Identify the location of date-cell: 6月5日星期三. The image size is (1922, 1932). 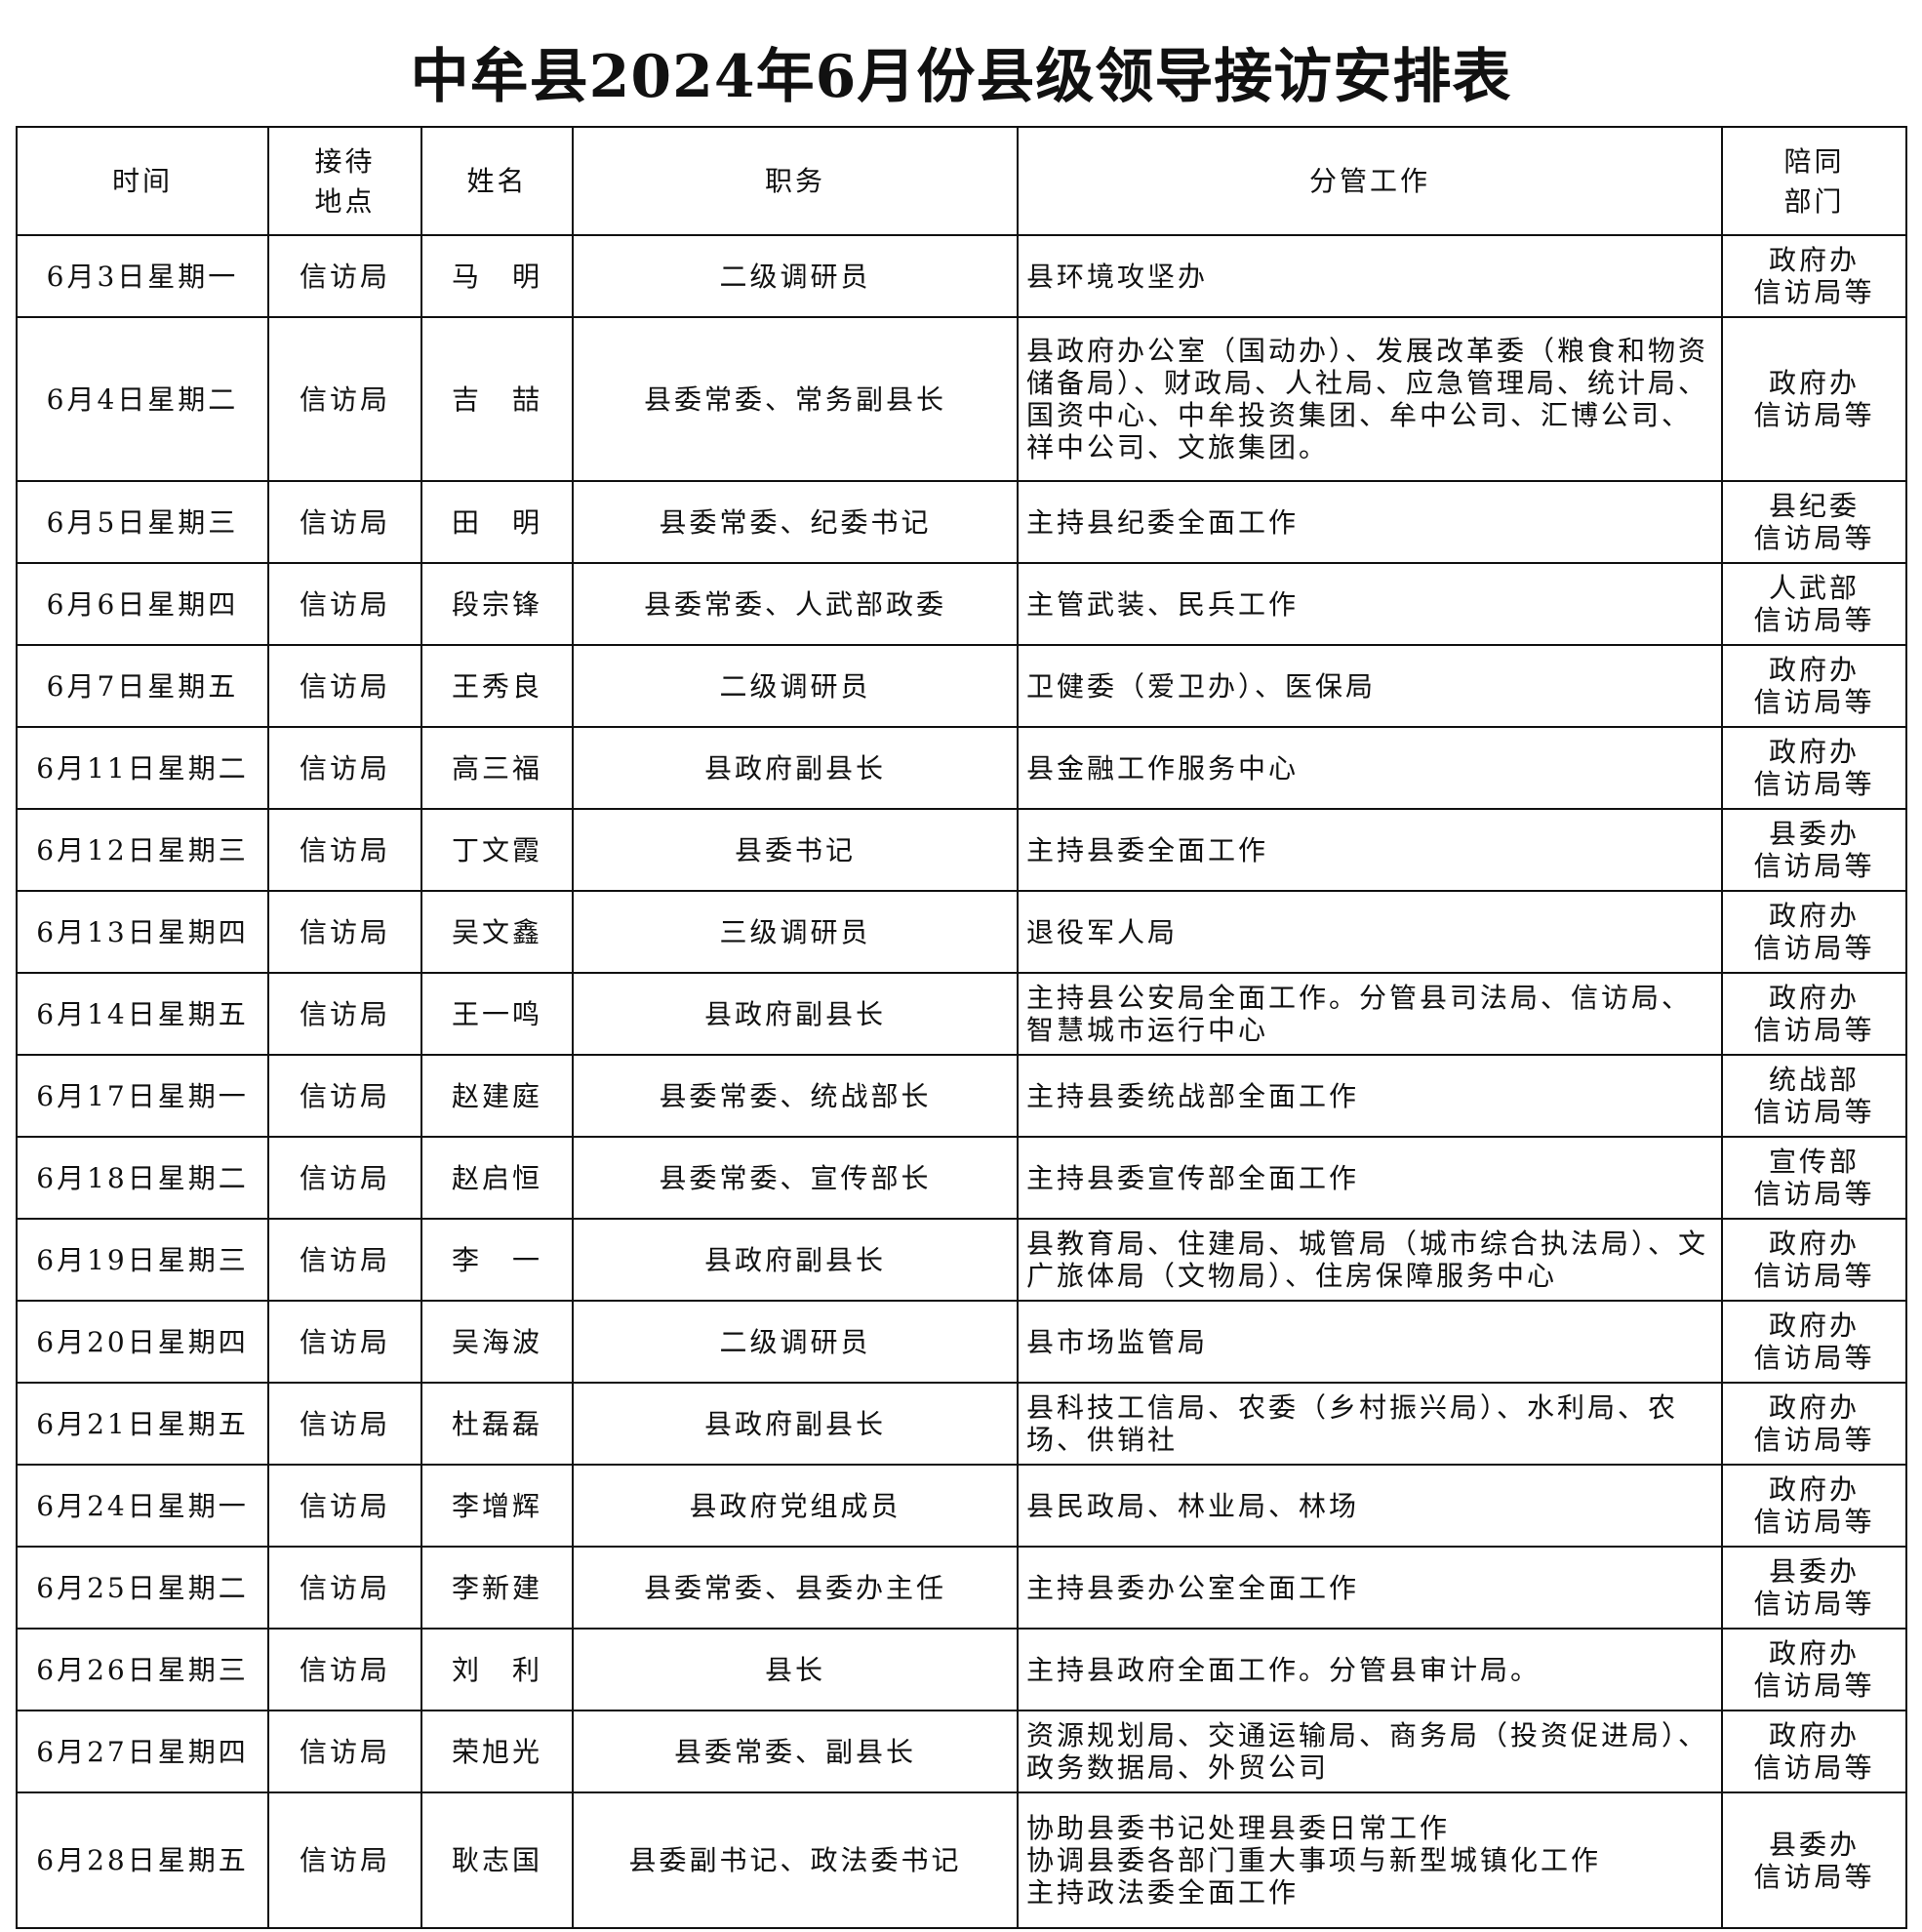
(142, 522).